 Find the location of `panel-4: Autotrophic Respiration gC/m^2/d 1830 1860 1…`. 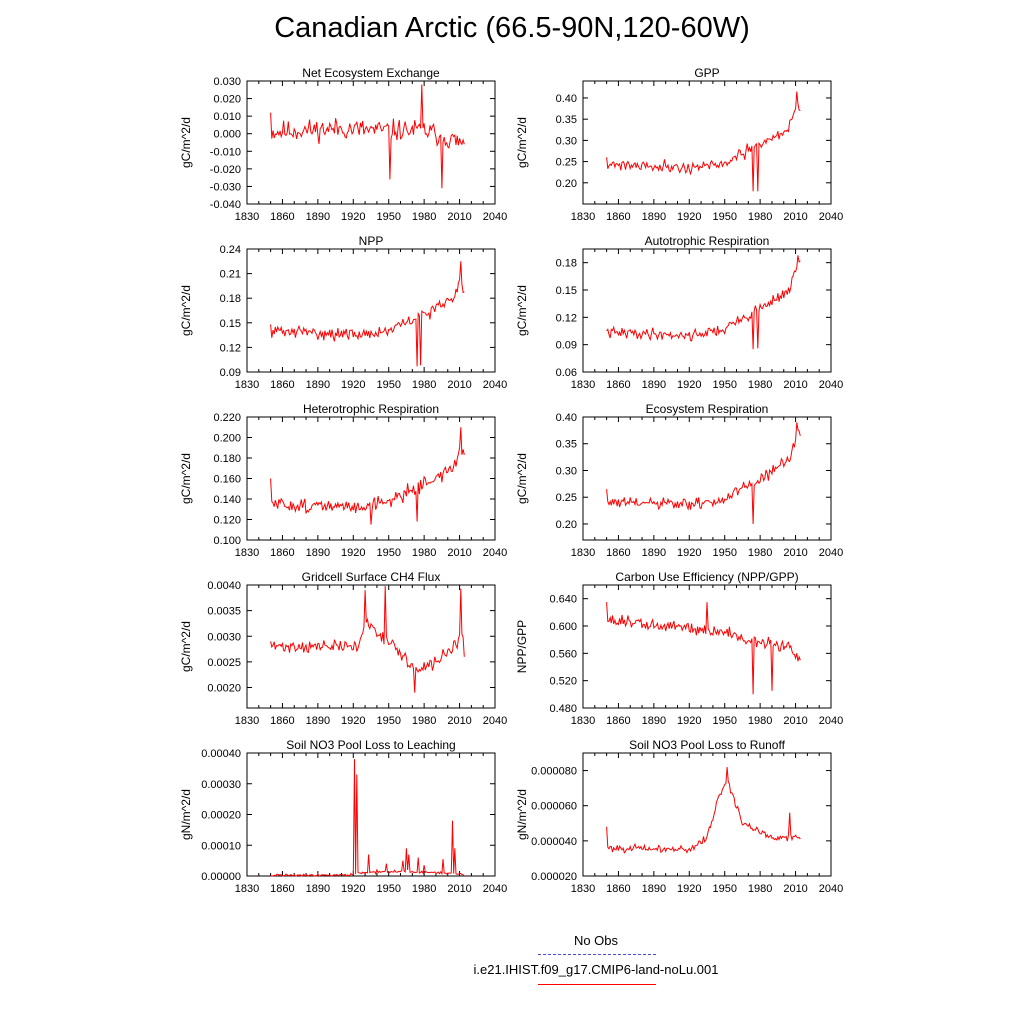

panel-4: Autotrophic Respiration gC/m^2/d 1830 1860 1… is located at coordinates (679, 312).